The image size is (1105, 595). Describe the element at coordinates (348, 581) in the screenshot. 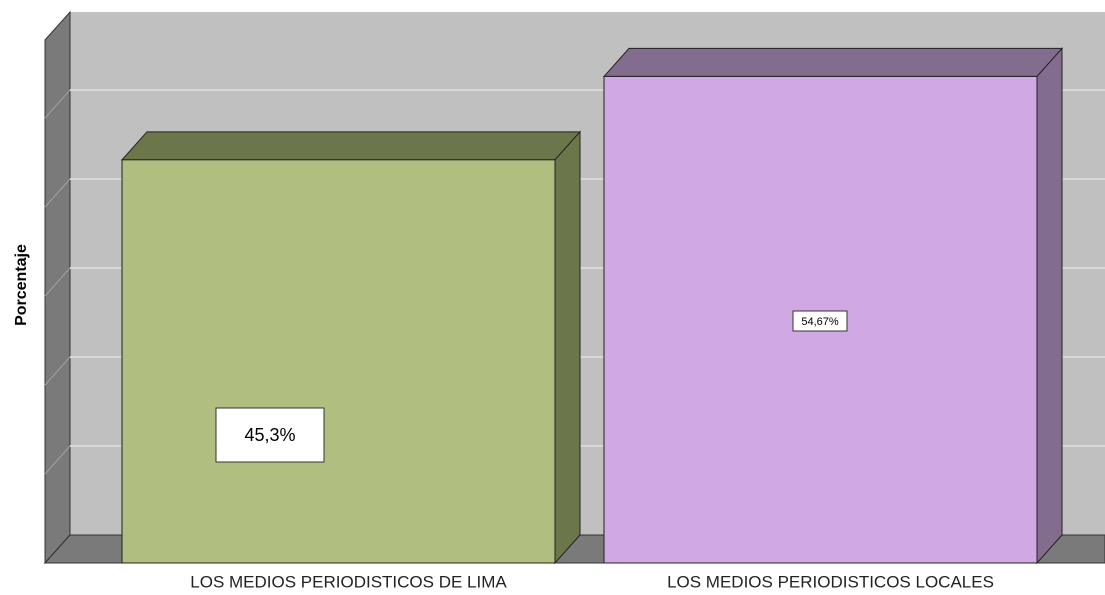

I see `x-tick-label: LOS MEDIOS PERIODISTICOS DE LIMA` at that location.